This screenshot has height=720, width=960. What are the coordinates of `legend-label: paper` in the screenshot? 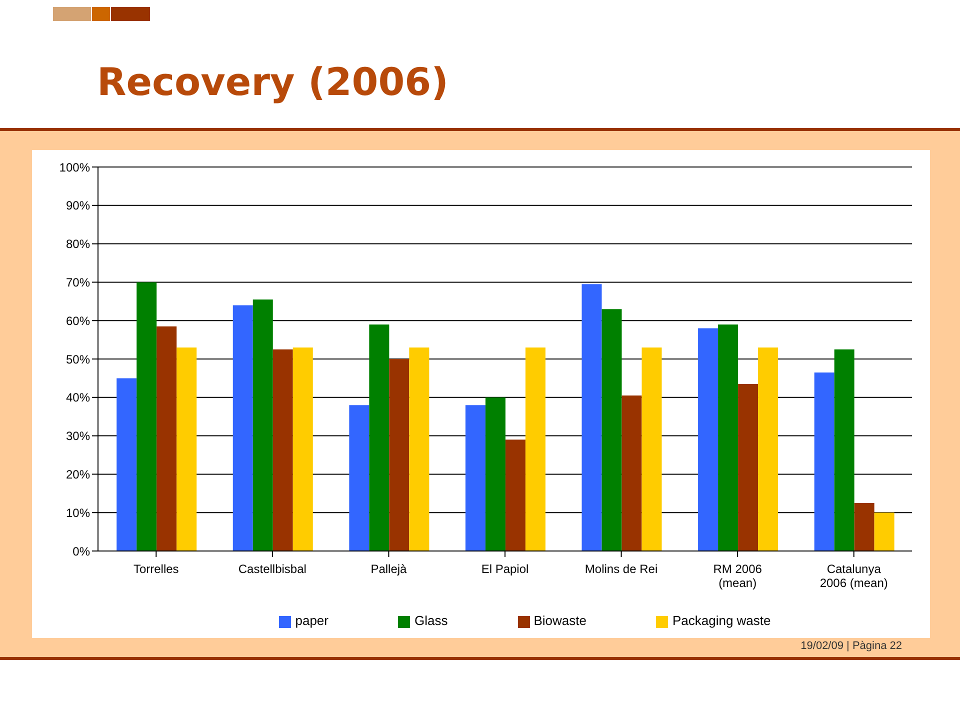 It's located at (311, 620).